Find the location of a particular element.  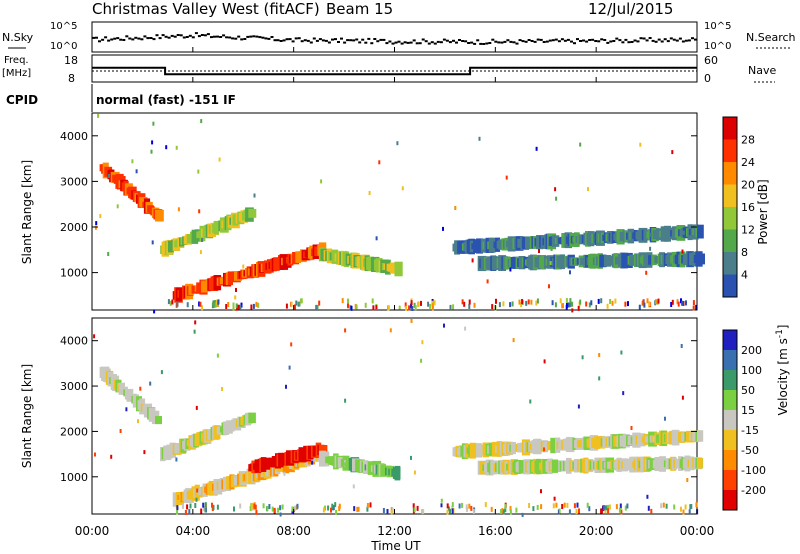

nsearch-tick-top: 10^5 is located at coordinates (717, 26).